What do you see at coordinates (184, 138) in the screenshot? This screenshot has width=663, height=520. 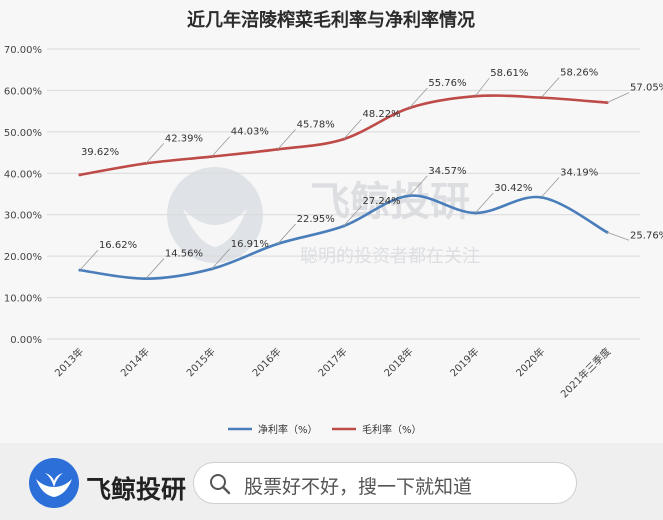 I see `data-label: 42.39%` at bounding box center [184, 138].